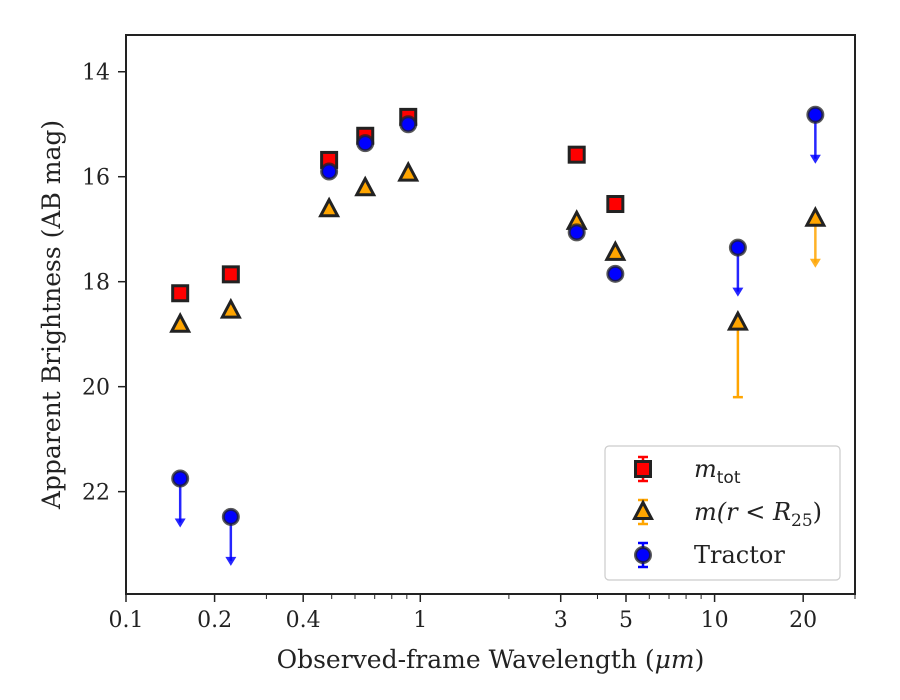 The width and height of the screenshot is (900, 700). I want to click on legend-entry-mtot: mtot, so click(687, 471).